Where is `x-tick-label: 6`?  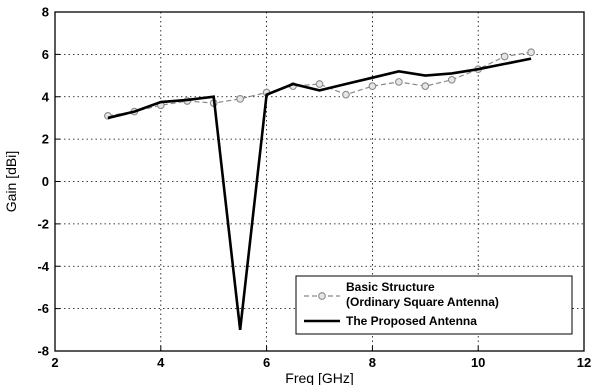
x-tick-label: 6 is located at coordinates (266, 362).